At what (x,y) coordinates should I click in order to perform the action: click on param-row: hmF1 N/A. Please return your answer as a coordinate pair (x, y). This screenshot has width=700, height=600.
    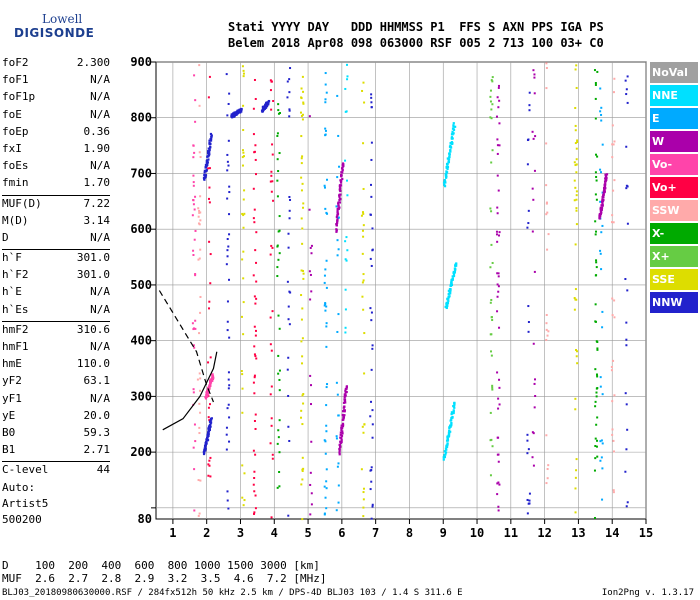
    Looking at the image, I should click on (56, 348).